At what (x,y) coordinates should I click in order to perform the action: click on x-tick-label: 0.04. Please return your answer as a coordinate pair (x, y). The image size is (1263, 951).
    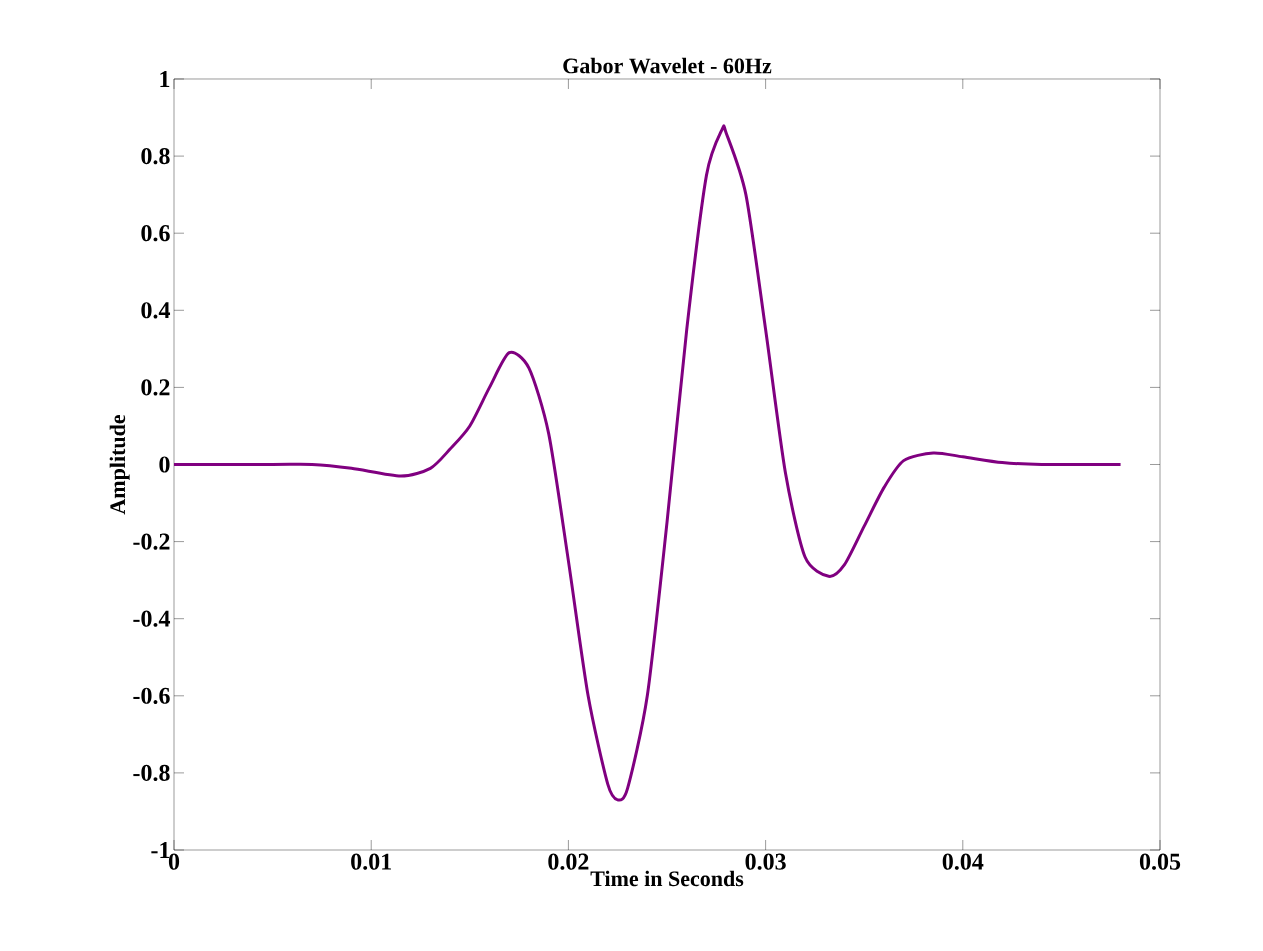
    Looking at the image, I should click on (963, 861).